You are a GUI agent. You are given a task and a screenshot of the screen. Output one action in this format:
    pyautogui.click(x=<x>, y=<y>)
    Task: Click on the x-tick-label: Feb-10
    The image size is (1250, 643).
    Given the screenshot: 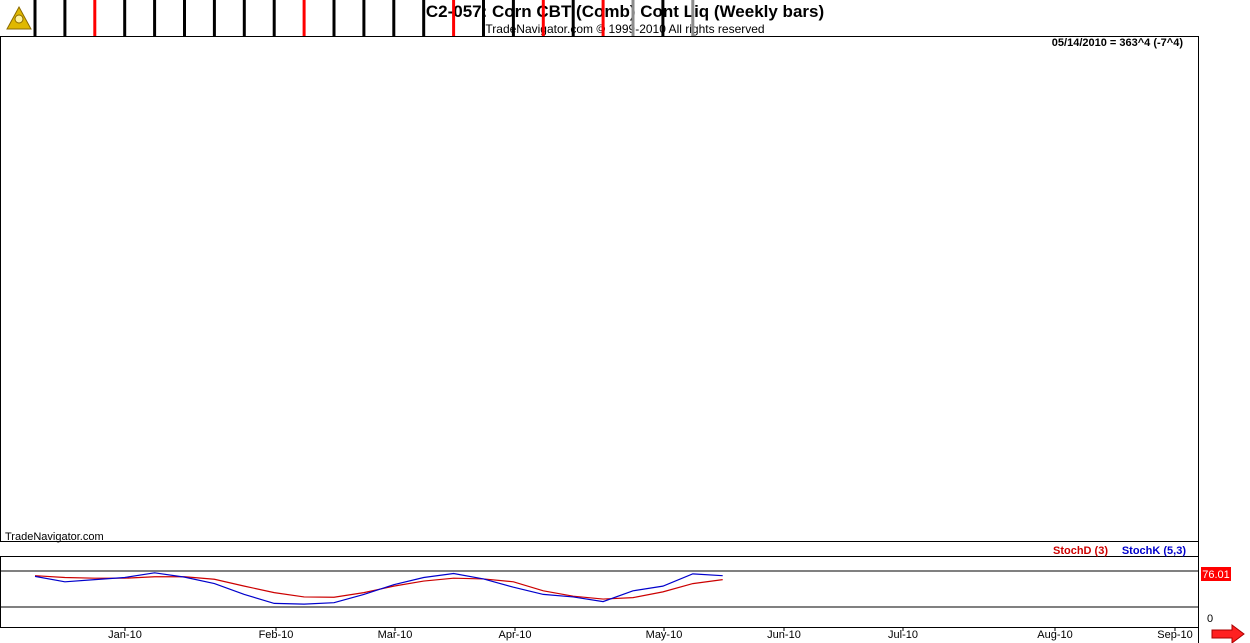 What is the action you would take?
    pyautogui.click(x=276, y=635)
    